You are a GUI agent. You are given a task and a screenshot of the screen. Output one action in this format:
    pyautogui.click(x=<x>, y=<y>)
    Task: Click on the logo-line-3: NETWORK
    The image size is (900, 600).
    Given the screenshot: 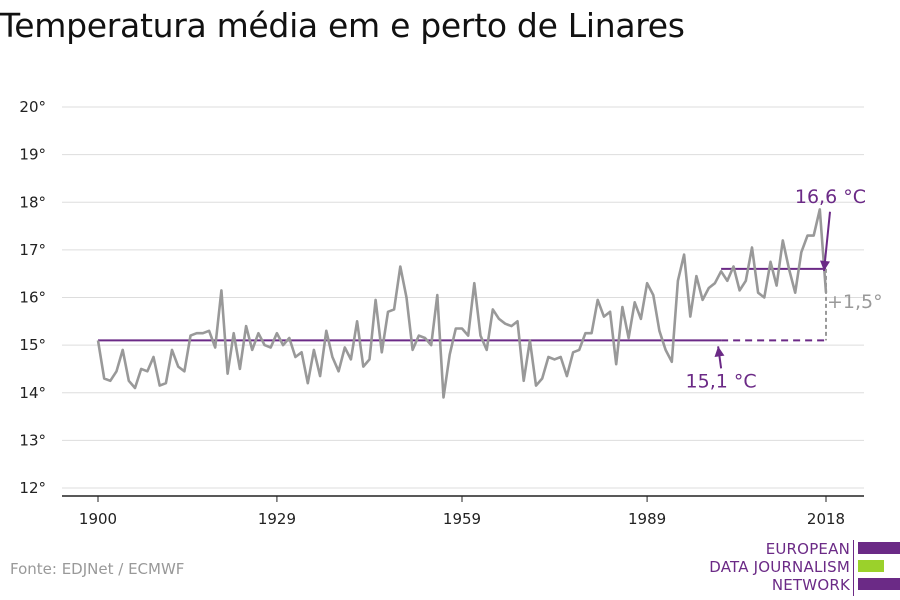 What is the action you would take?
    pyautogui.click(x=810, y=585)
    